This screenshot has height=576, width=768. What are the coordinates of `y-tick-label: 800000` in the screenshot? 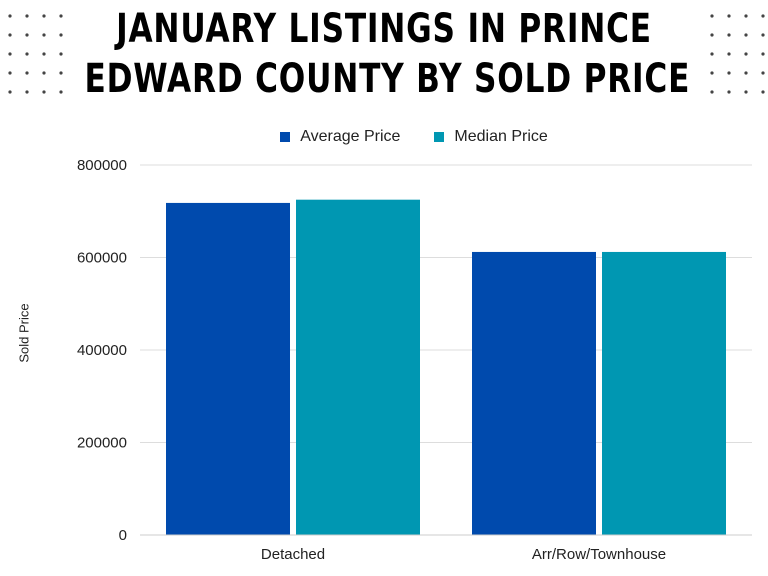 It's located at (102, 165).